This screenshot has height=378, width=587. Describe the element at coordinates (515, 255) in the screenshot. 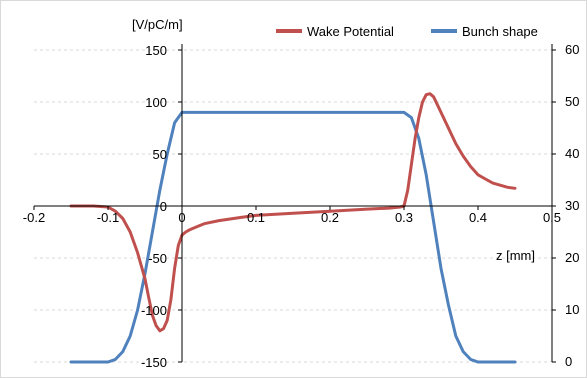

I see `x-axis-label: z [mm]` at that location.